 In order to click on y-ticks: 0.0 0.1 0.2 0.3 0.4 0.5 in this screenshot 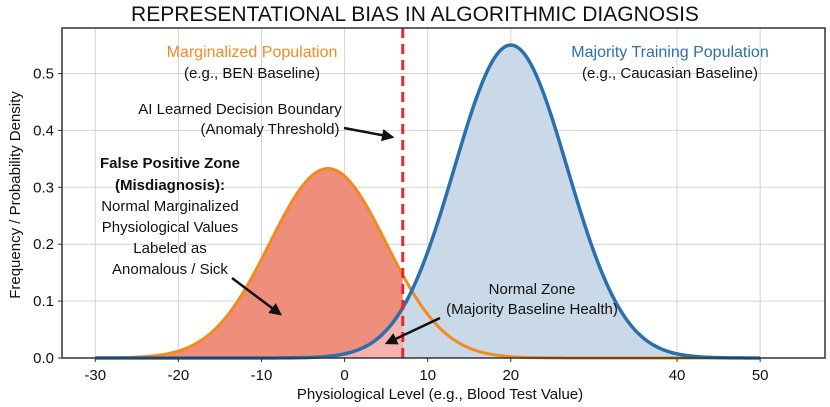, I will do `click(47, 216)`.